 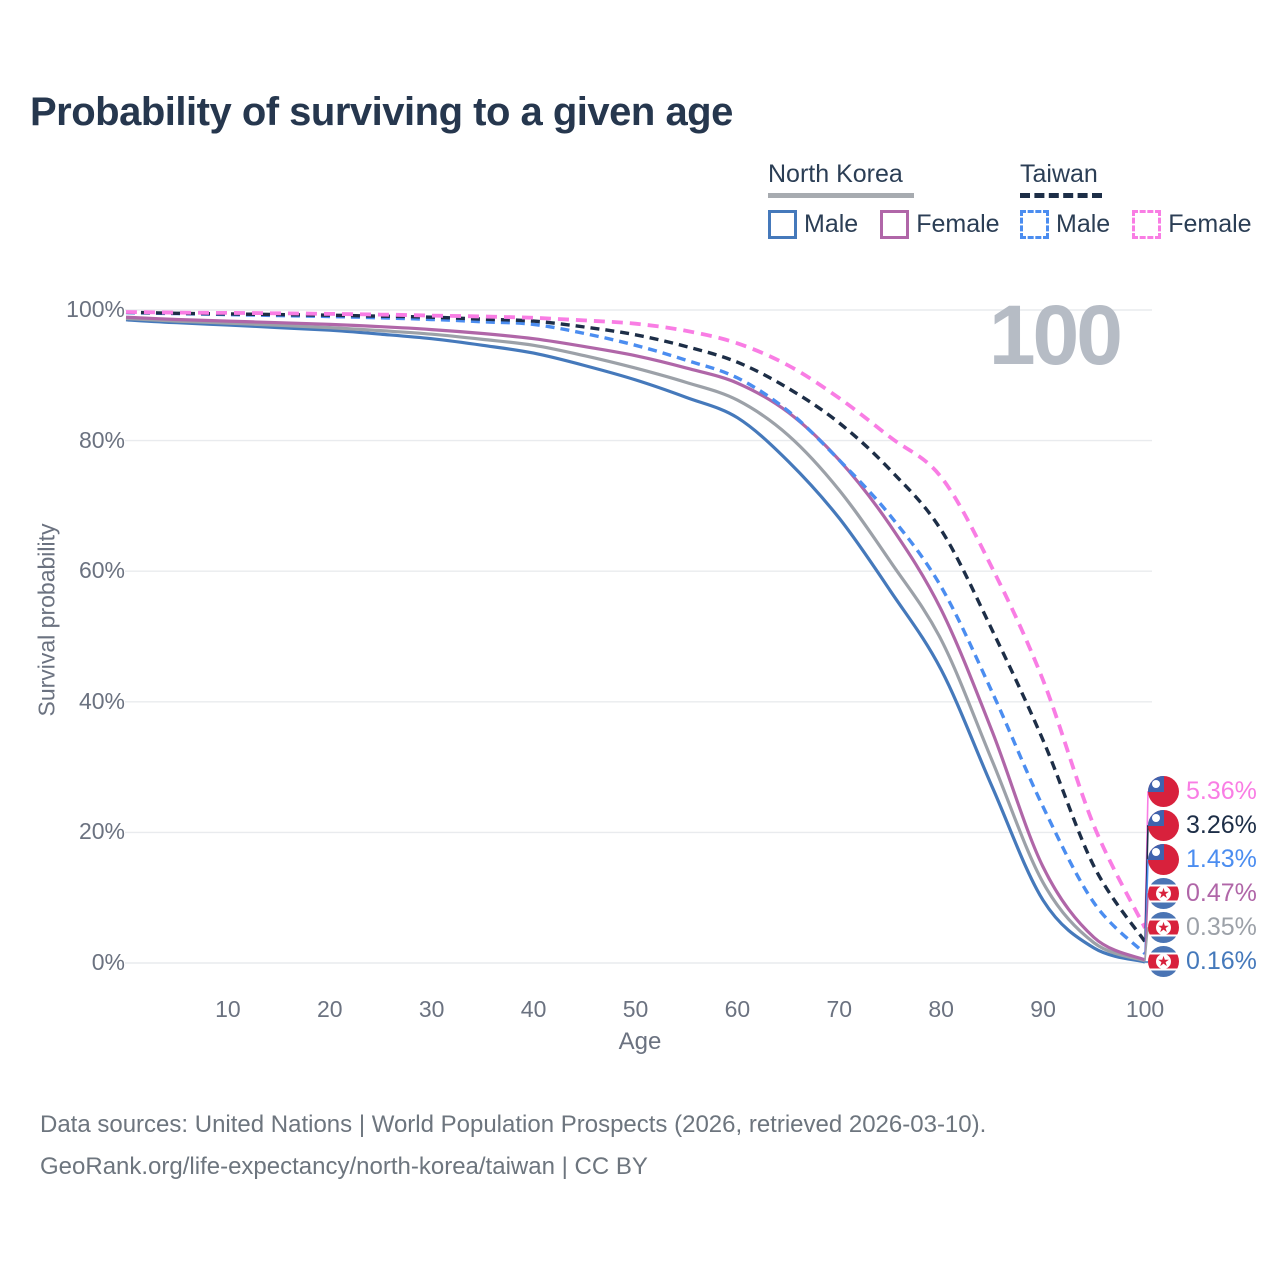 I want to click on page-title: Probability of surviving to a given age, so click(x=381, y=112).